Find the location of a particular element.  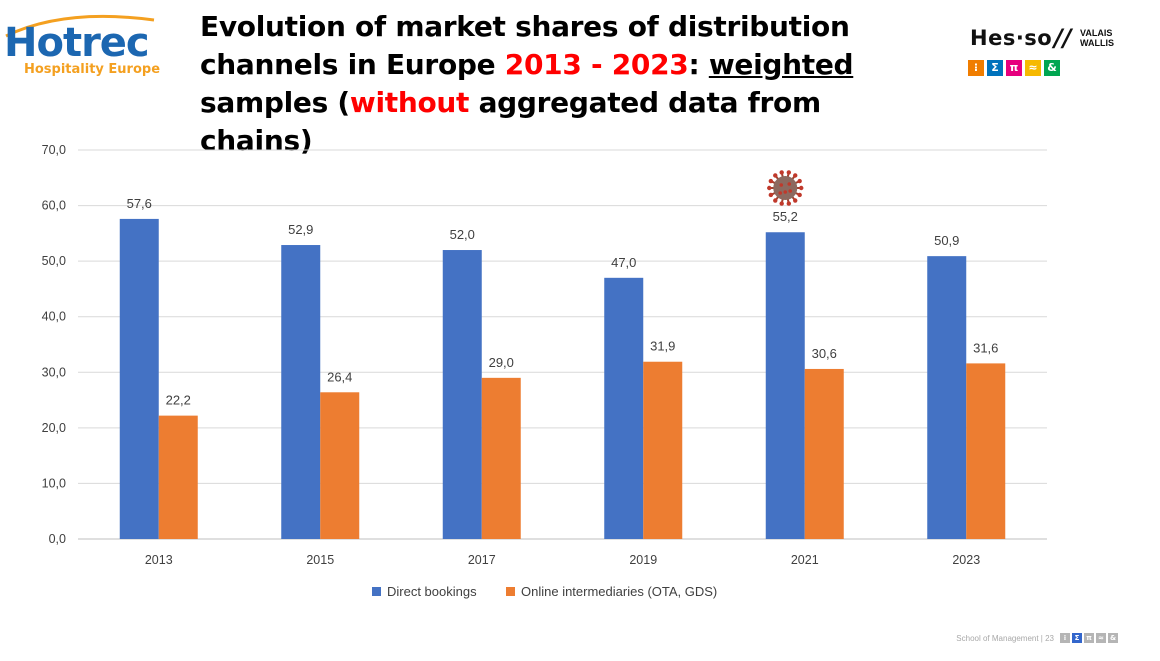

data-label: 31,6 is located at coordinates (985, 347).